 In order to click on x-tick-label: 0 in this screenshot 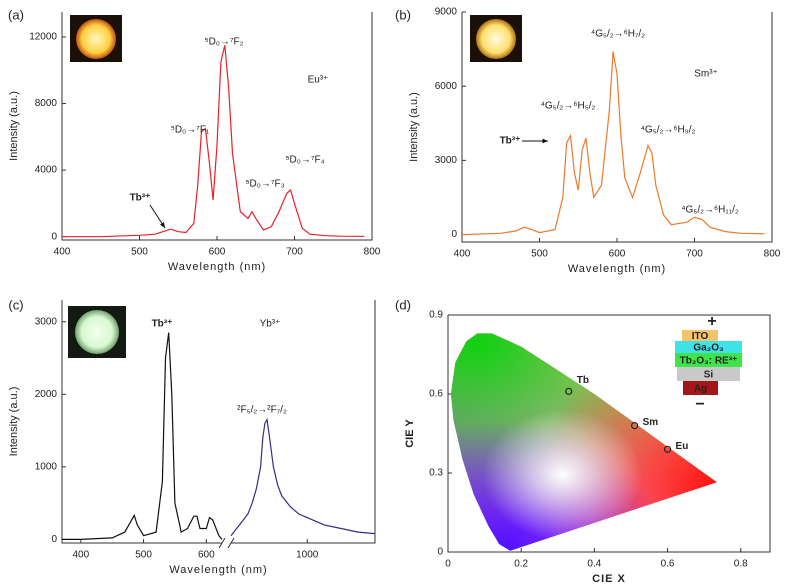, I will do `click(448, 564)`.